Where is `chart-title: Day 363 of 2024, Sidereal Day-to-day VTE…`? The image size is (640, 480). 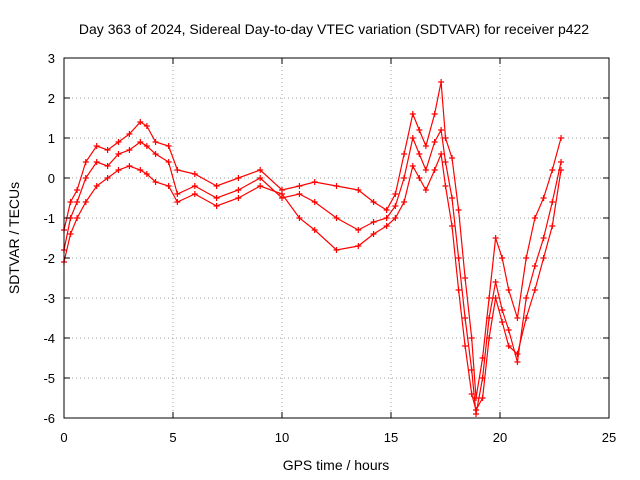
chart-title: Day 363 of 2024, Sidereal Day-to-day VTE… is located at coordinates (334, 29).